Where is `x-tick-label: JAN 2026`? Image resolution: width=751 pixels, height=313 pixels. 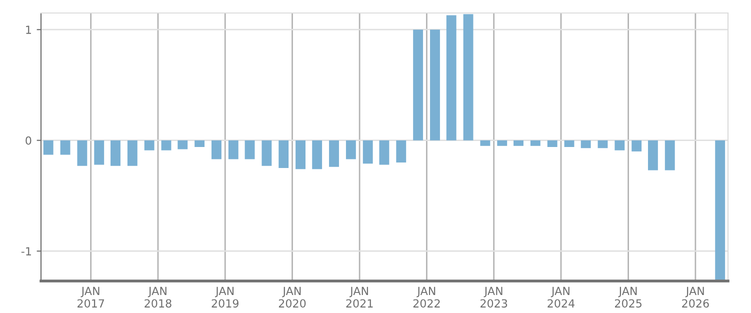
x-tick-label: JAN 2026 is located at coordinates (695, 297).